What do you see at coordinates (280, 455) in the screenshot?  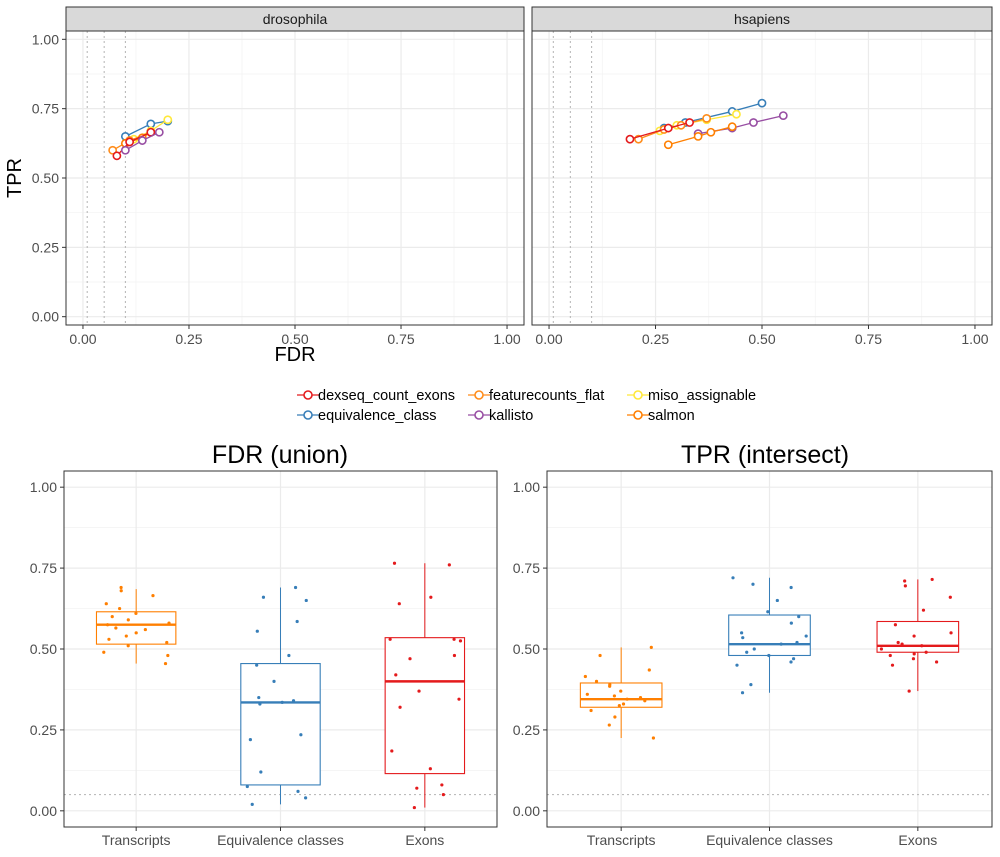 I see `plot-title: FDR (union)` at bounding box center [280, 455].